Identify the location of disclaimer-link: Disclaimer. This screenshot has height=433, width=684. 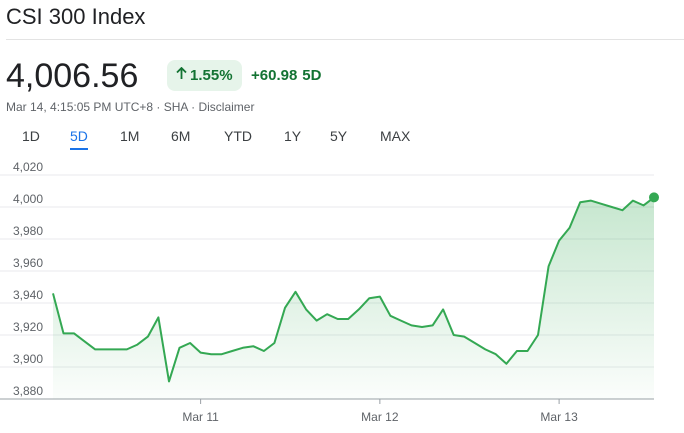
(226, 107).